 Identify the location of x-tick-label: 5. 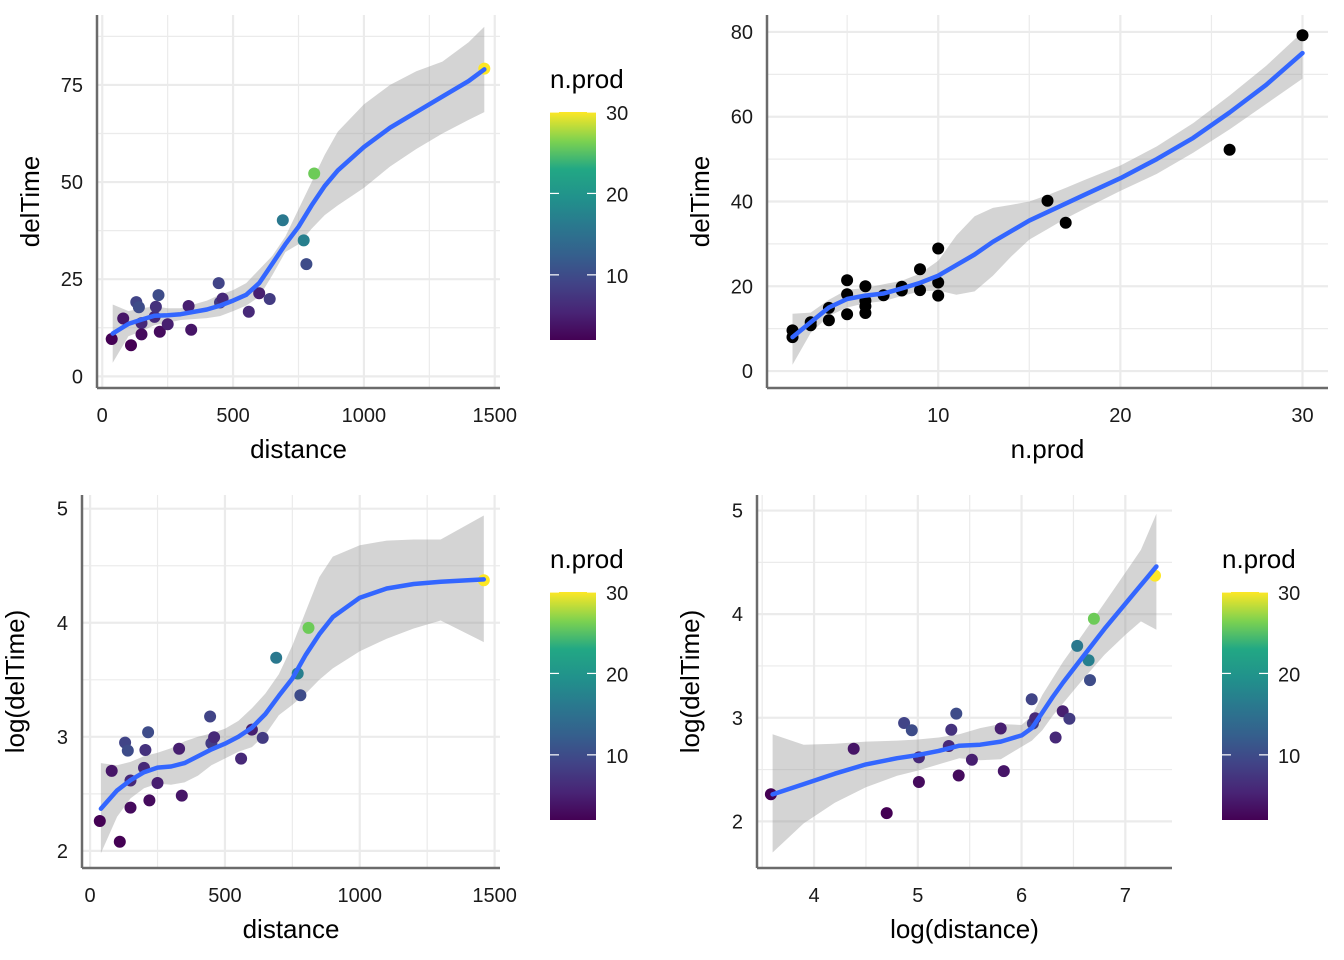
(917, 896).